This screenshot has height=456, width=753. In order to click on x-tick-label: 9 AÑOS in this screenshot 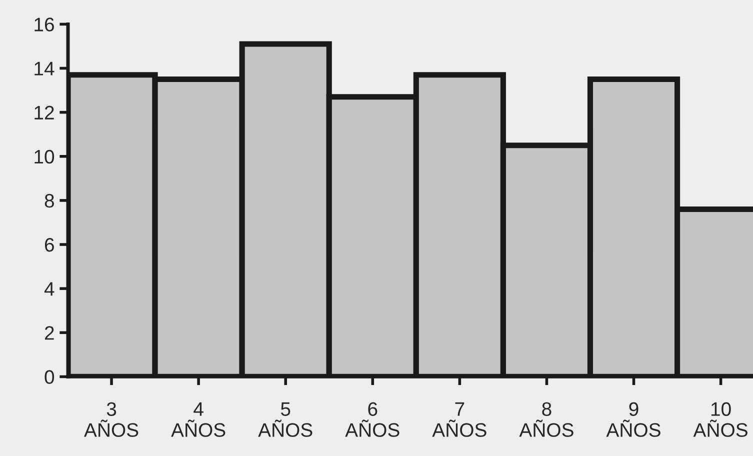, I will do `click(633, 419)`.